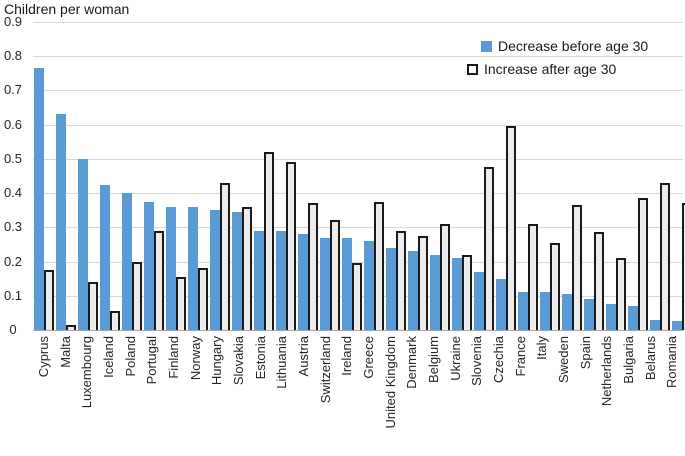 The width and height of the screenshot is (685, 456). I want to click on y-tick-label: 0, so click(13, 329).